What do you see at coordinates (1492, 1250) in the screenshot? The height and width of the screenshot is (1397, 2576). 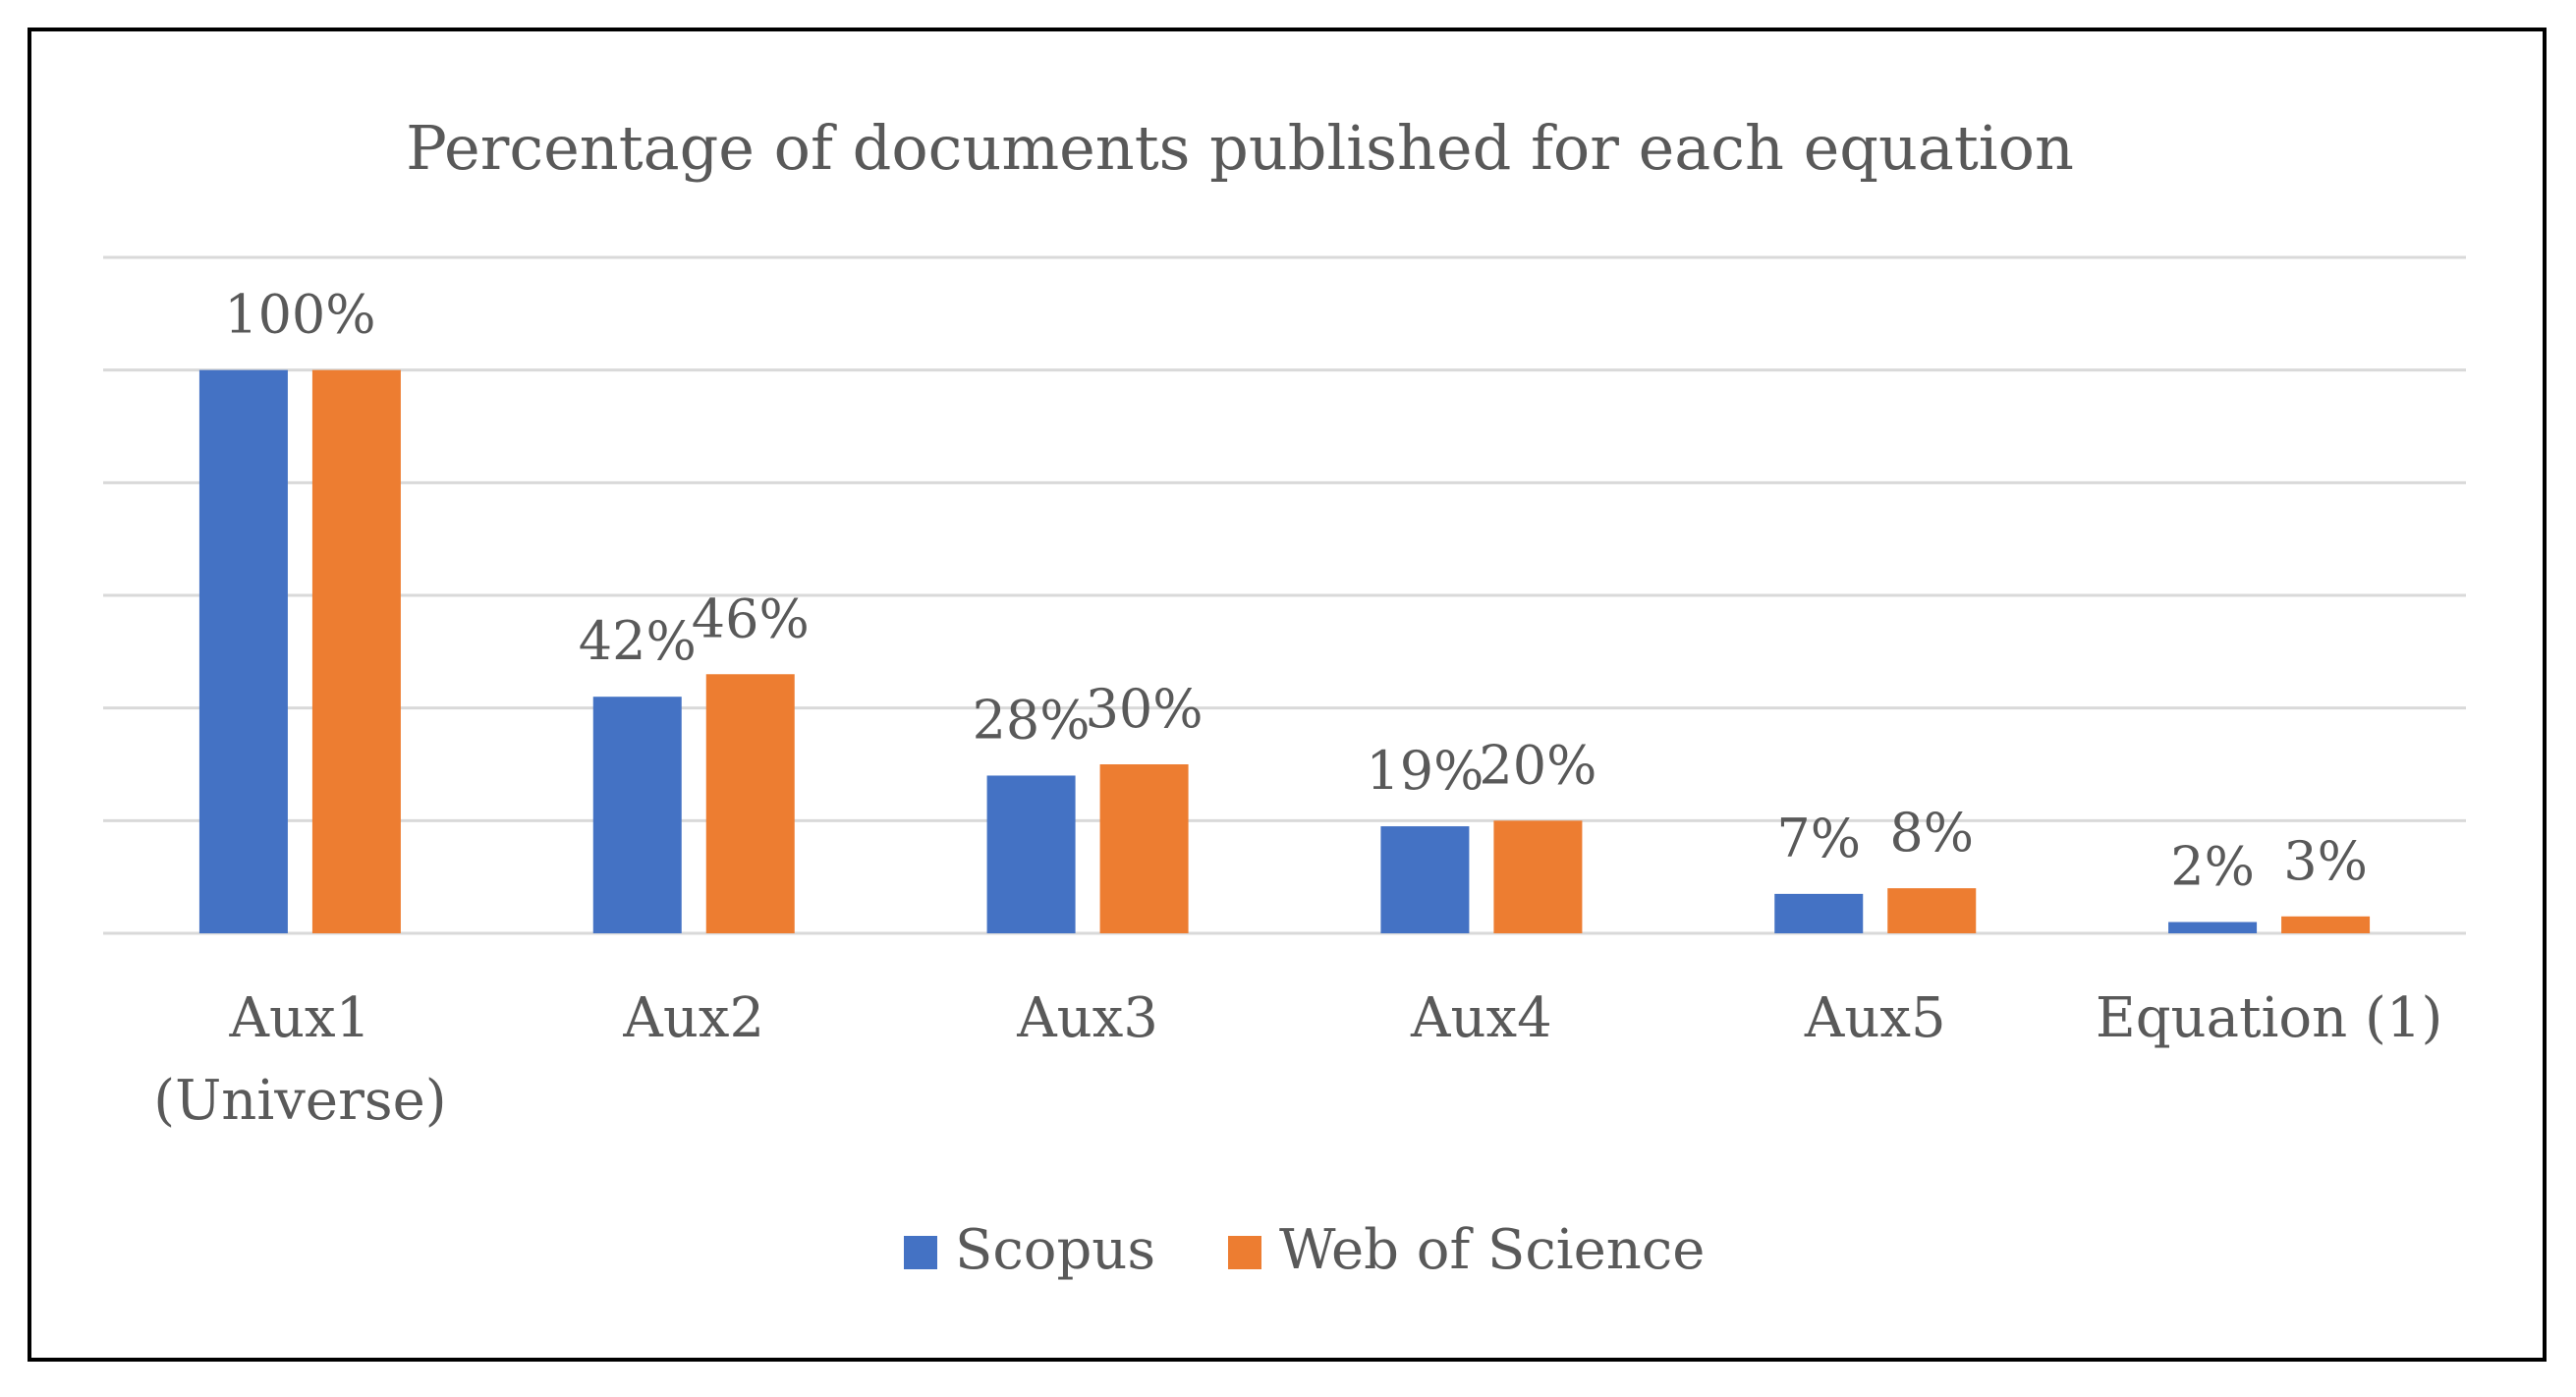 I see `legend-label: Web of Science` at bounding box center [1492, 1250].